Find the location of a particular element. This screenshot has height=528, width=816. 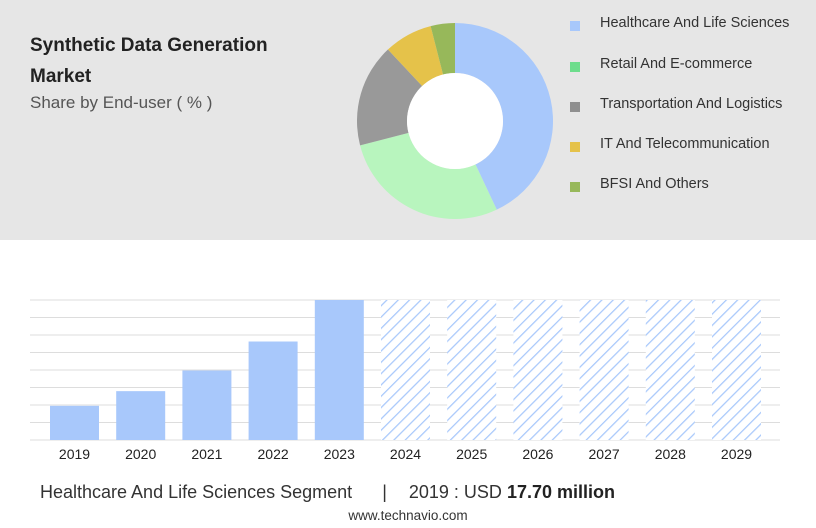

legend-label-transportation: Transportation And Logistics is located at coordinates (691, 104).